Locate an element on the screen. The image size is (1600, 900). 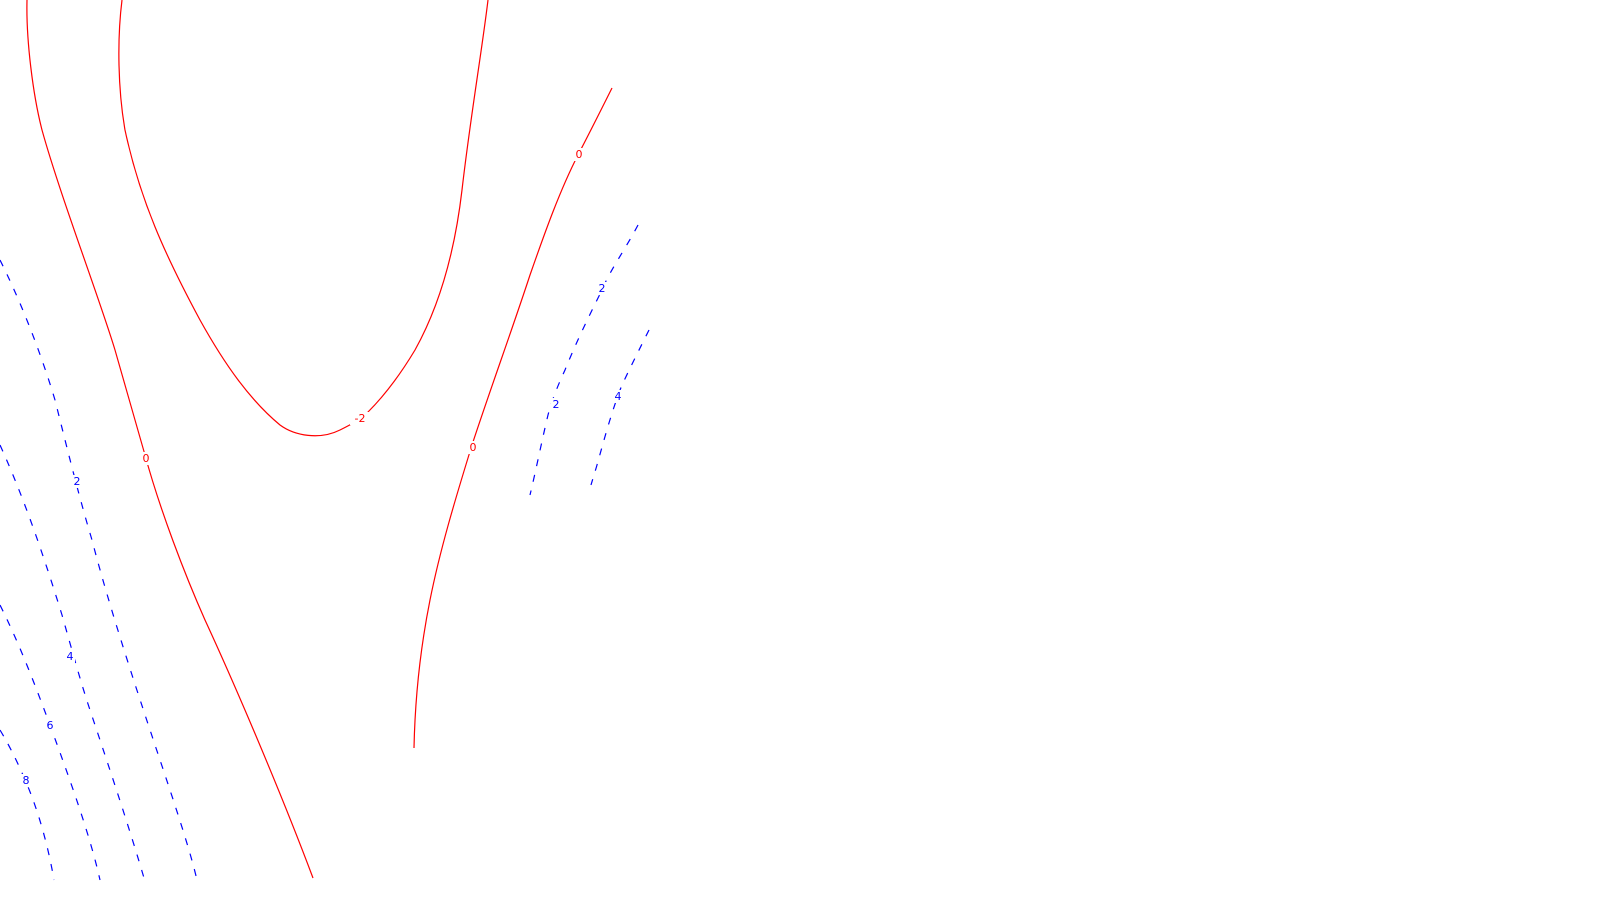
contour-label-2-right-lower: 2 is located at coordinates (556, 404).